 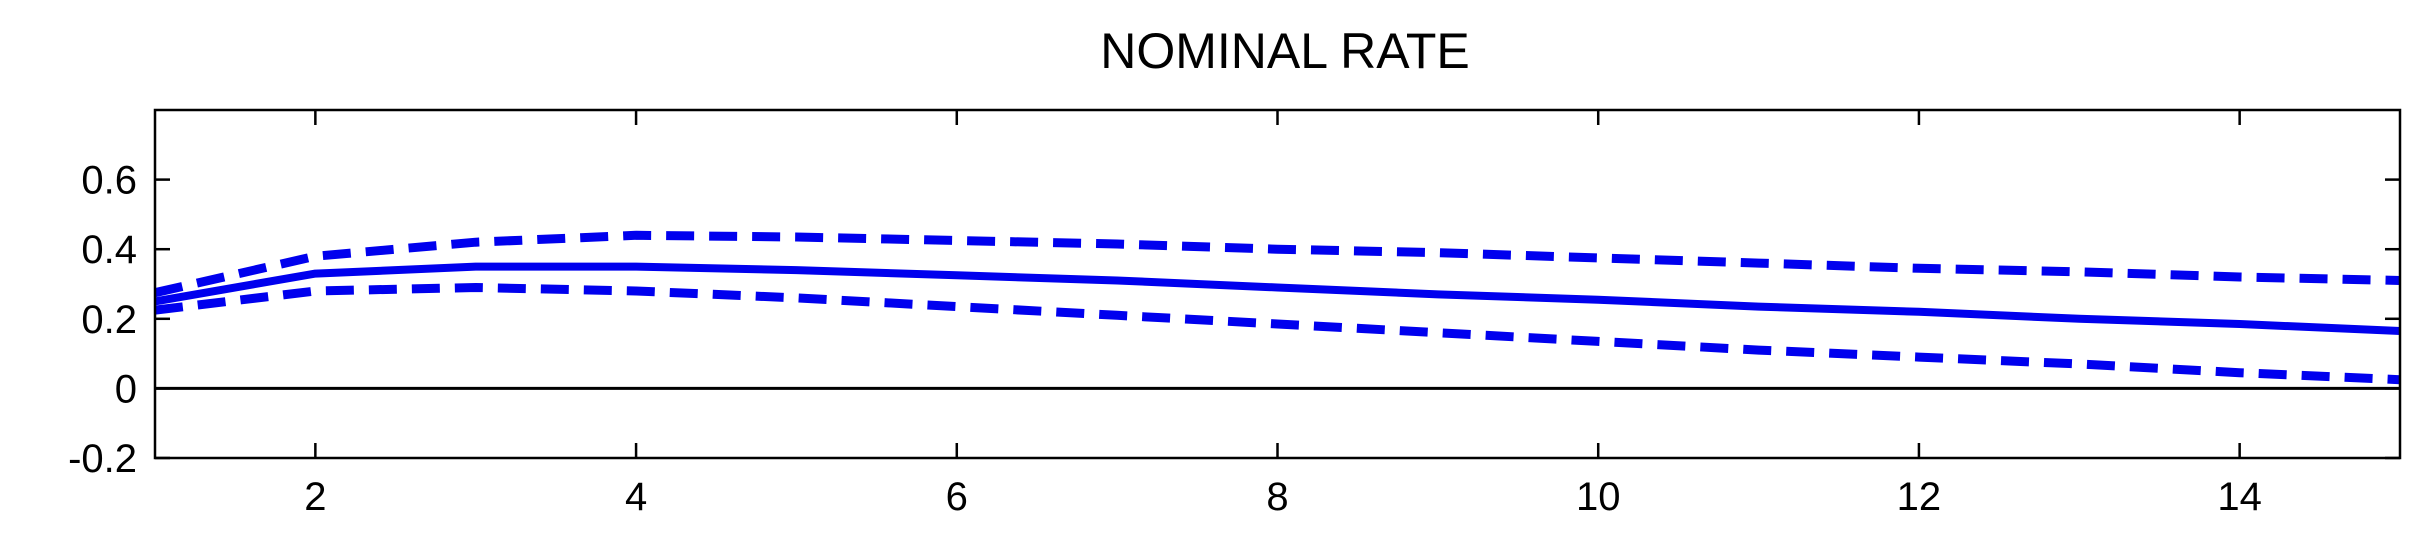 I want to click on y-tick-label: 0.4, so click(x=109, y=250).